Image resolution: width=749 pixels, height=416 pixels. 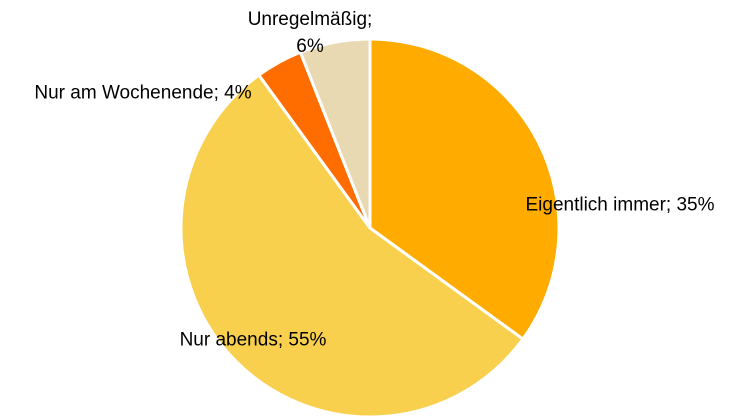 What do you see at coordinates (620, 205) in the screenshot?
I see `data-label: Eigentlich immer; 35%` at bounding box center [620, 205].